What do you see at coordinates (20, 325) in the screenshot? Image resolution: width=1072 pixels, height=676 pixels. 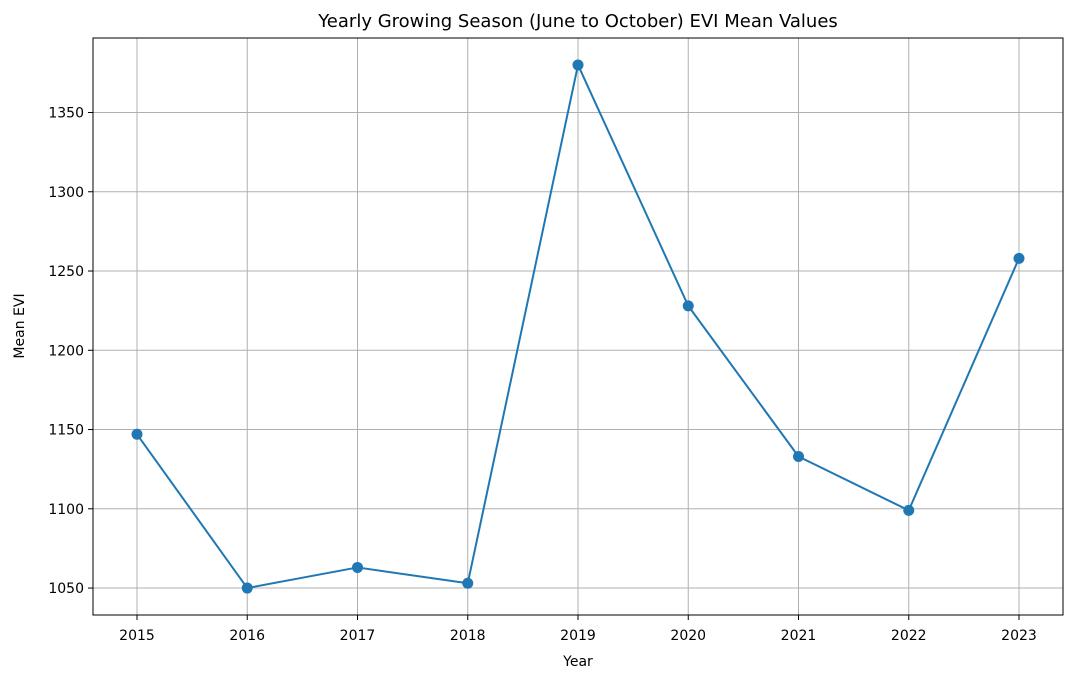 I see `y-axis-label: Mean EVI` at bounding box center [20, 325].